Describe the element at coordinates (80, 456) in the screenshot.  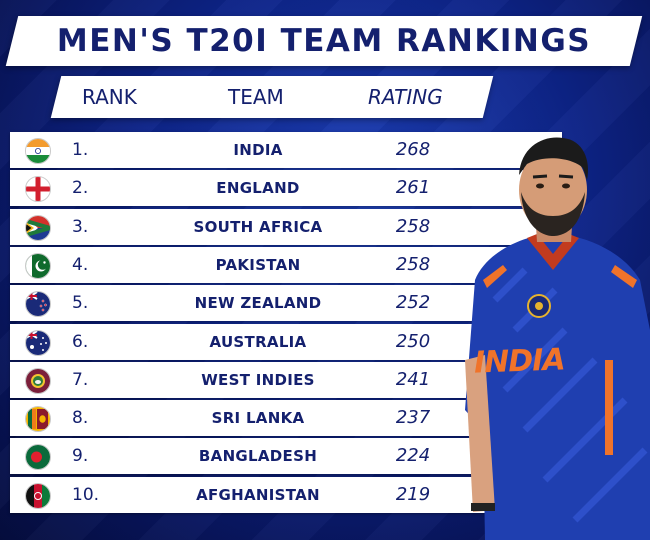
I see `rank-value: 9.` at that location.